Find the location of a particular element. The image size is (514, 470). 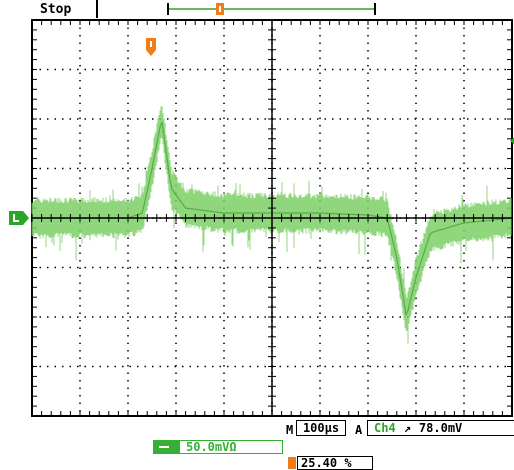

timebase-label: M is located at coordinates (290, 430).